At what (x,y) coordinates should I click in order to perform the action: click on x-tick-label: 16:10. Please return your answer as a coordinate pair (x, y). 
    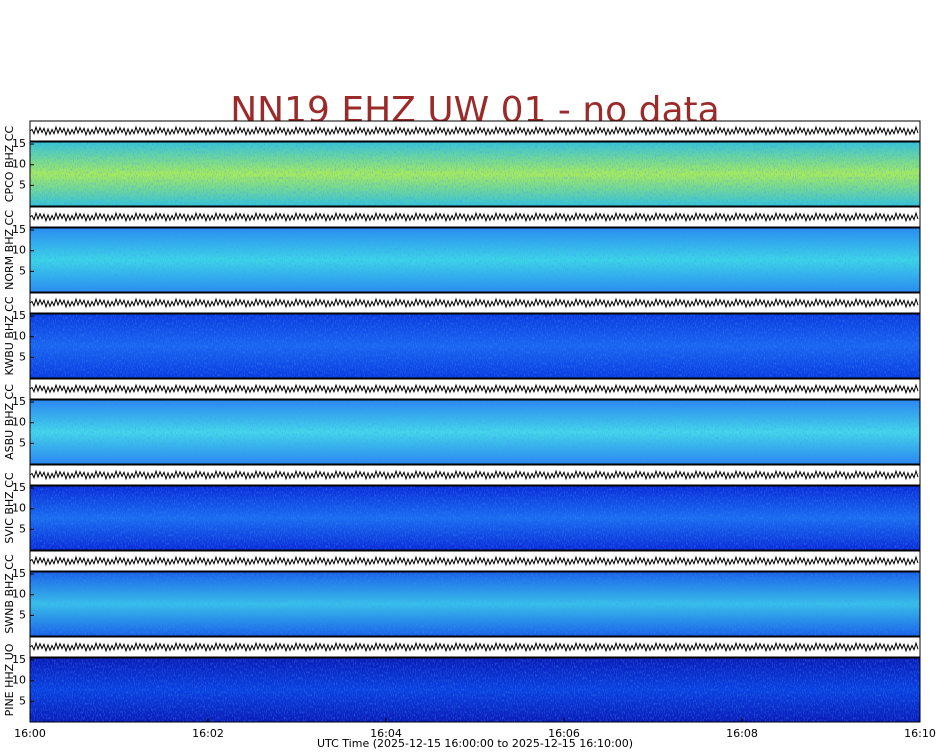
    Looking at the image, I should click on (920, 733).